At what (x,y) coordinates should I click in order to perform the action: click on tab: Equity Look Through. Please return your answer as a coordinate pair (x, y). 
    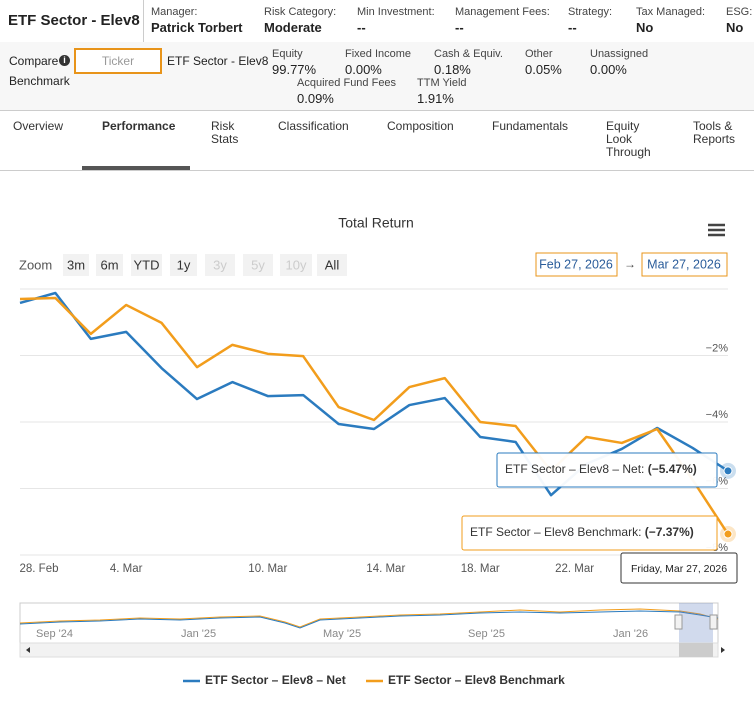
    Looking at the image, I should click on (628, 139).